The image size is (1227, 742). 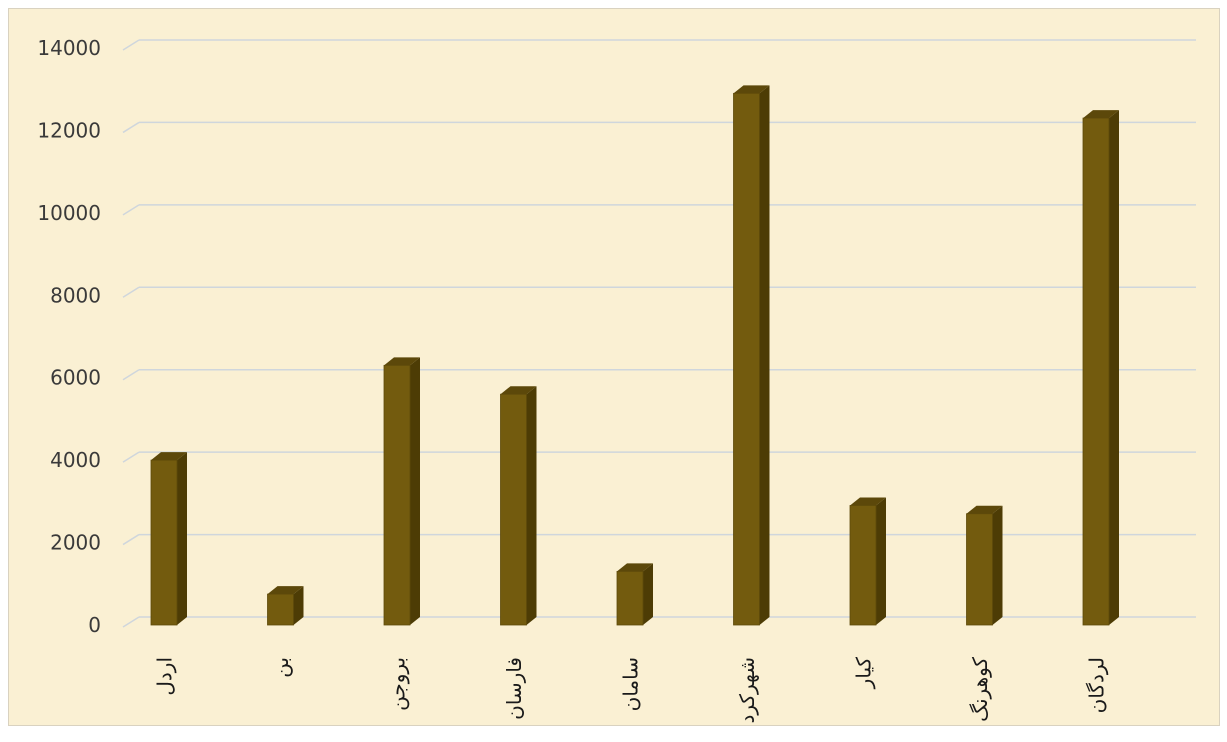 What do you see at coordinates (864, 673) in the screenshot?
I see `x-category-label: کیار` at bounding box center [864, 673].